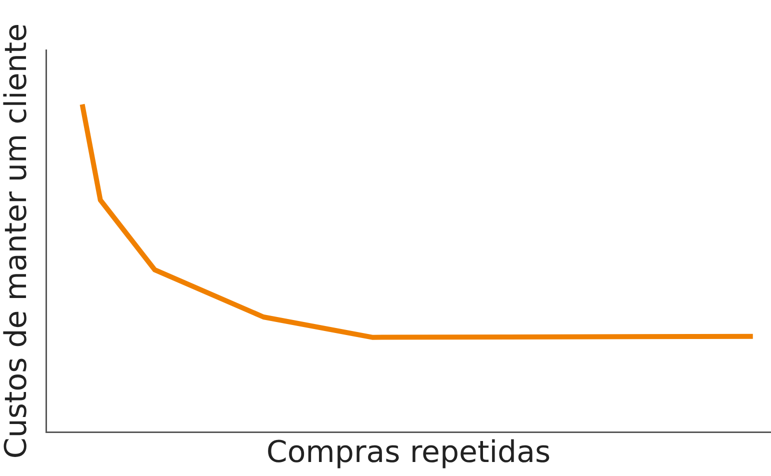 Image resolution: width=771 pixels, height=476 pixels. What do you see at coordinates (17, 241) in the screenshot?
I see `y-axis-title: Custos de manter um cliente` at bounding box center [17, 241].